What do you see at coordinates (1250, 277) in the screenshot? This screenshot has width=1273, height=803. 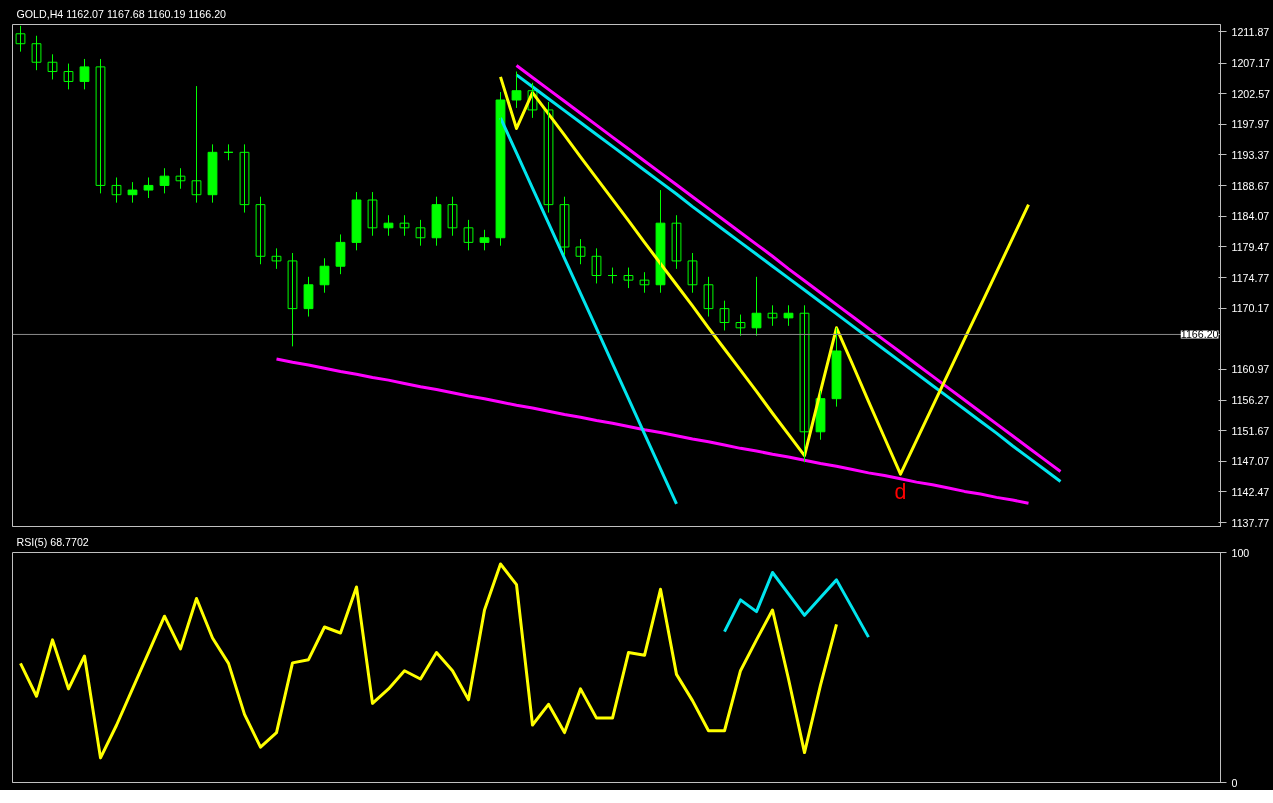 I see `y-tick-label: 1174.77` at bounding box center [1250, 277].